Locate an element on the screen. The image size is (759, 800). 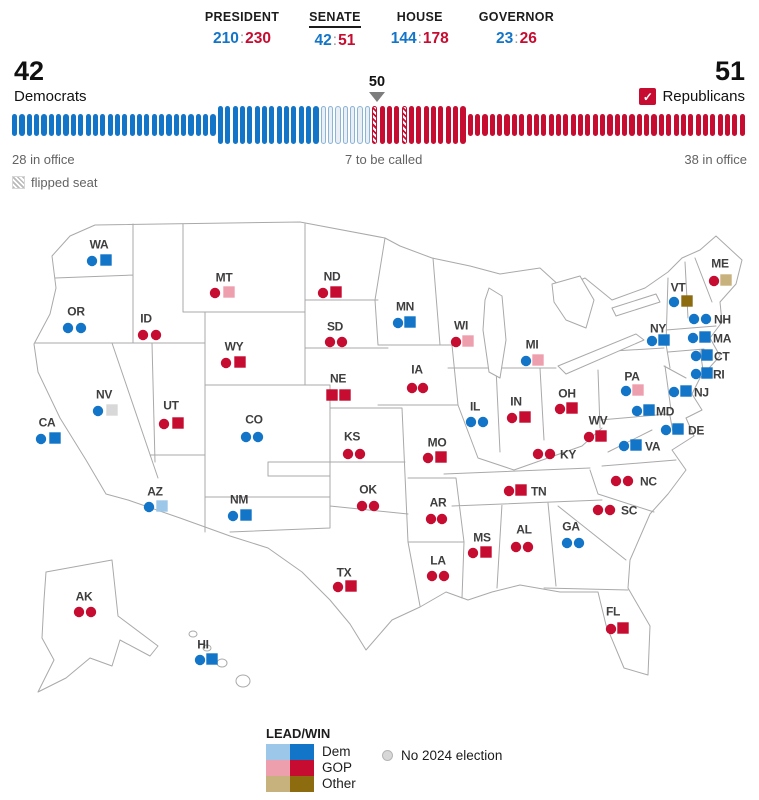
gop-winner-check-icon: ✓ is located at coordinates (648, 96).